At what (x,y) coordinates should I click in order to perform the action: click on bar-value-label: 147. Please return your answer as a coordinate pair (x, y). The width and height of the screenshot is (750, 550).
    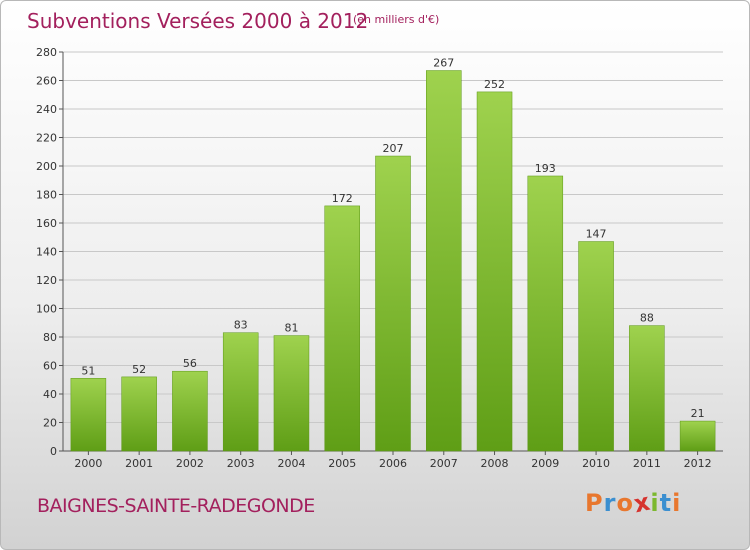
    Looking at the image, I should click on (596, 234).